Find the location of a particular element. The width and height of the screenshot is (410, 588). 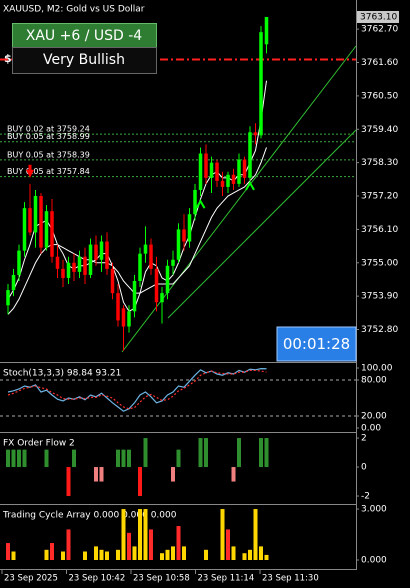

last-price-label: 3763.10 is located at coordinates (378, 17).